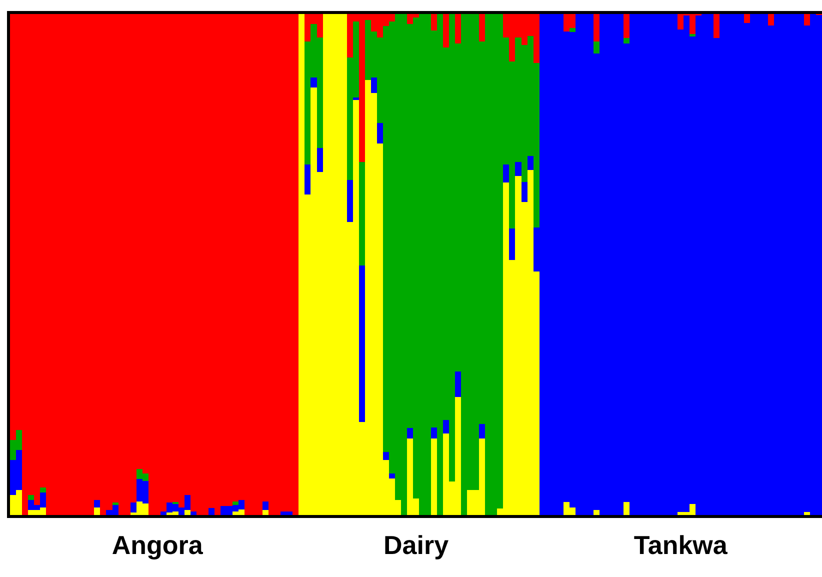  Describe the element at coordinates (416, 545) in the screenshot. I see `x-tick-label: Dairy` at that location.